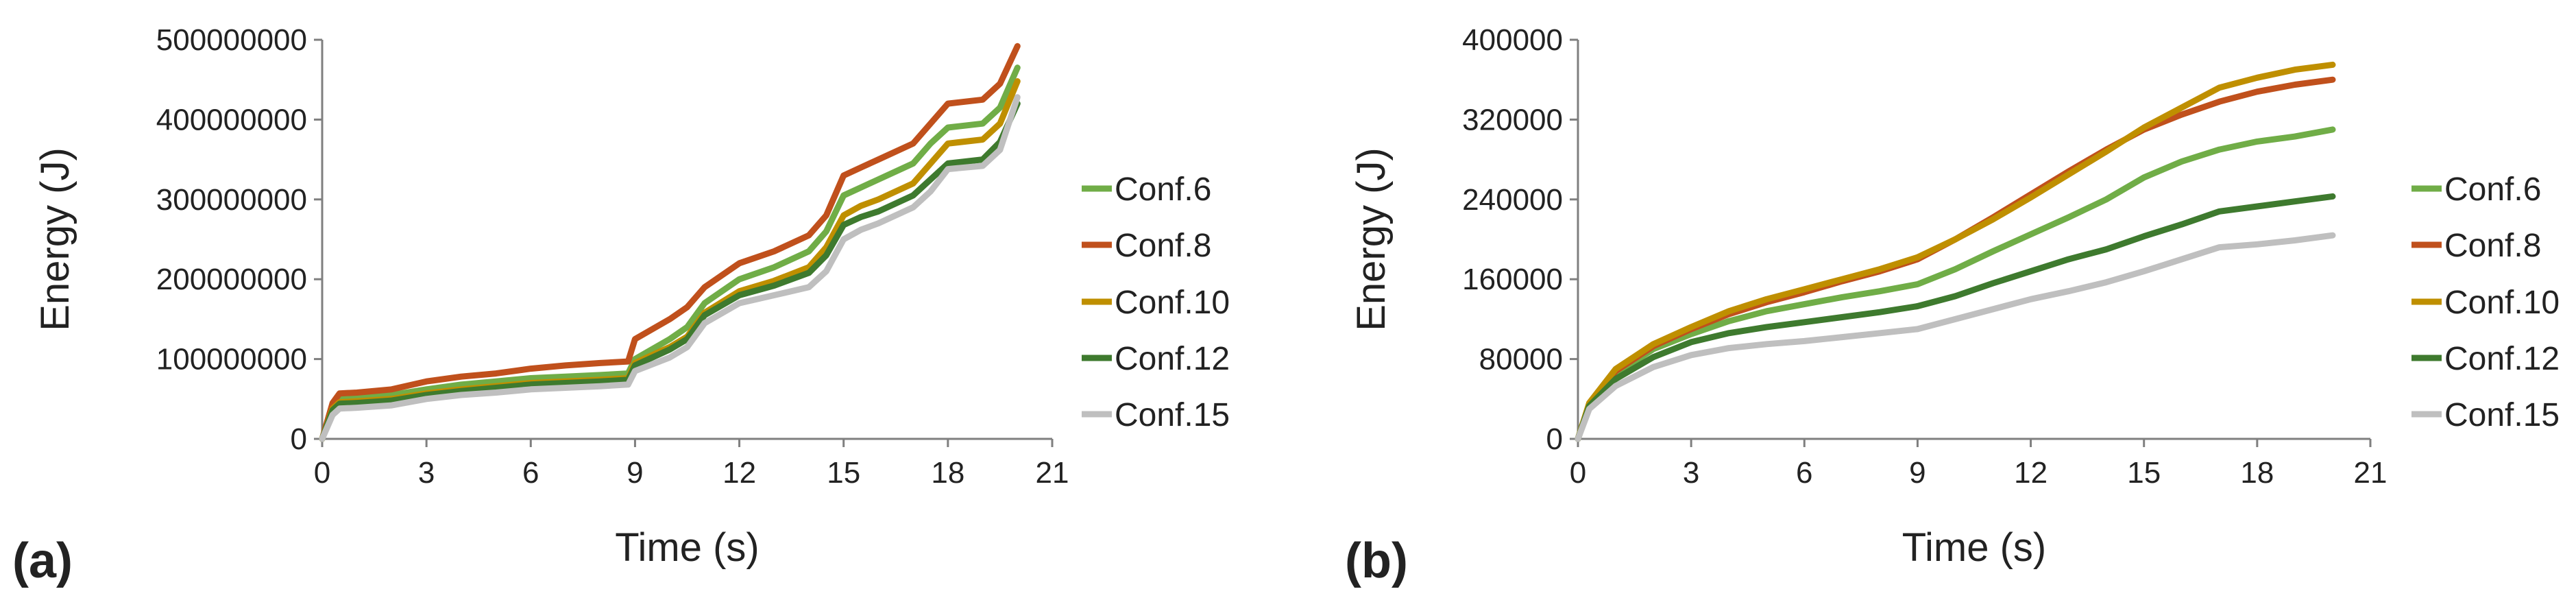 The height and width of the screenshot is (611, 2576). I want to click on y-tick-label: 320000, so click(1512, 119).